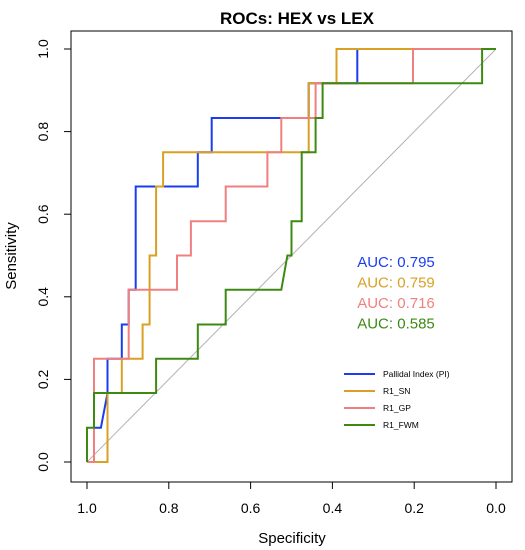  I want to click on auc-annotation: AUC: 0.716, so click(396, 303).